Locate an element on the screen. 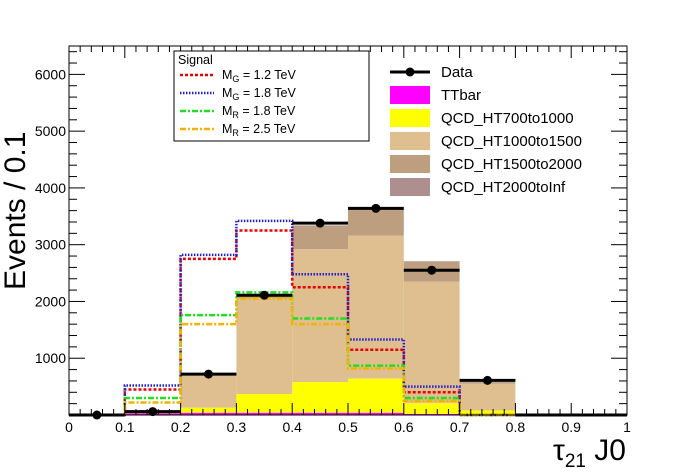 The image size is (696, 472). legend-label-0: Data is located at coordinates (457, 72).